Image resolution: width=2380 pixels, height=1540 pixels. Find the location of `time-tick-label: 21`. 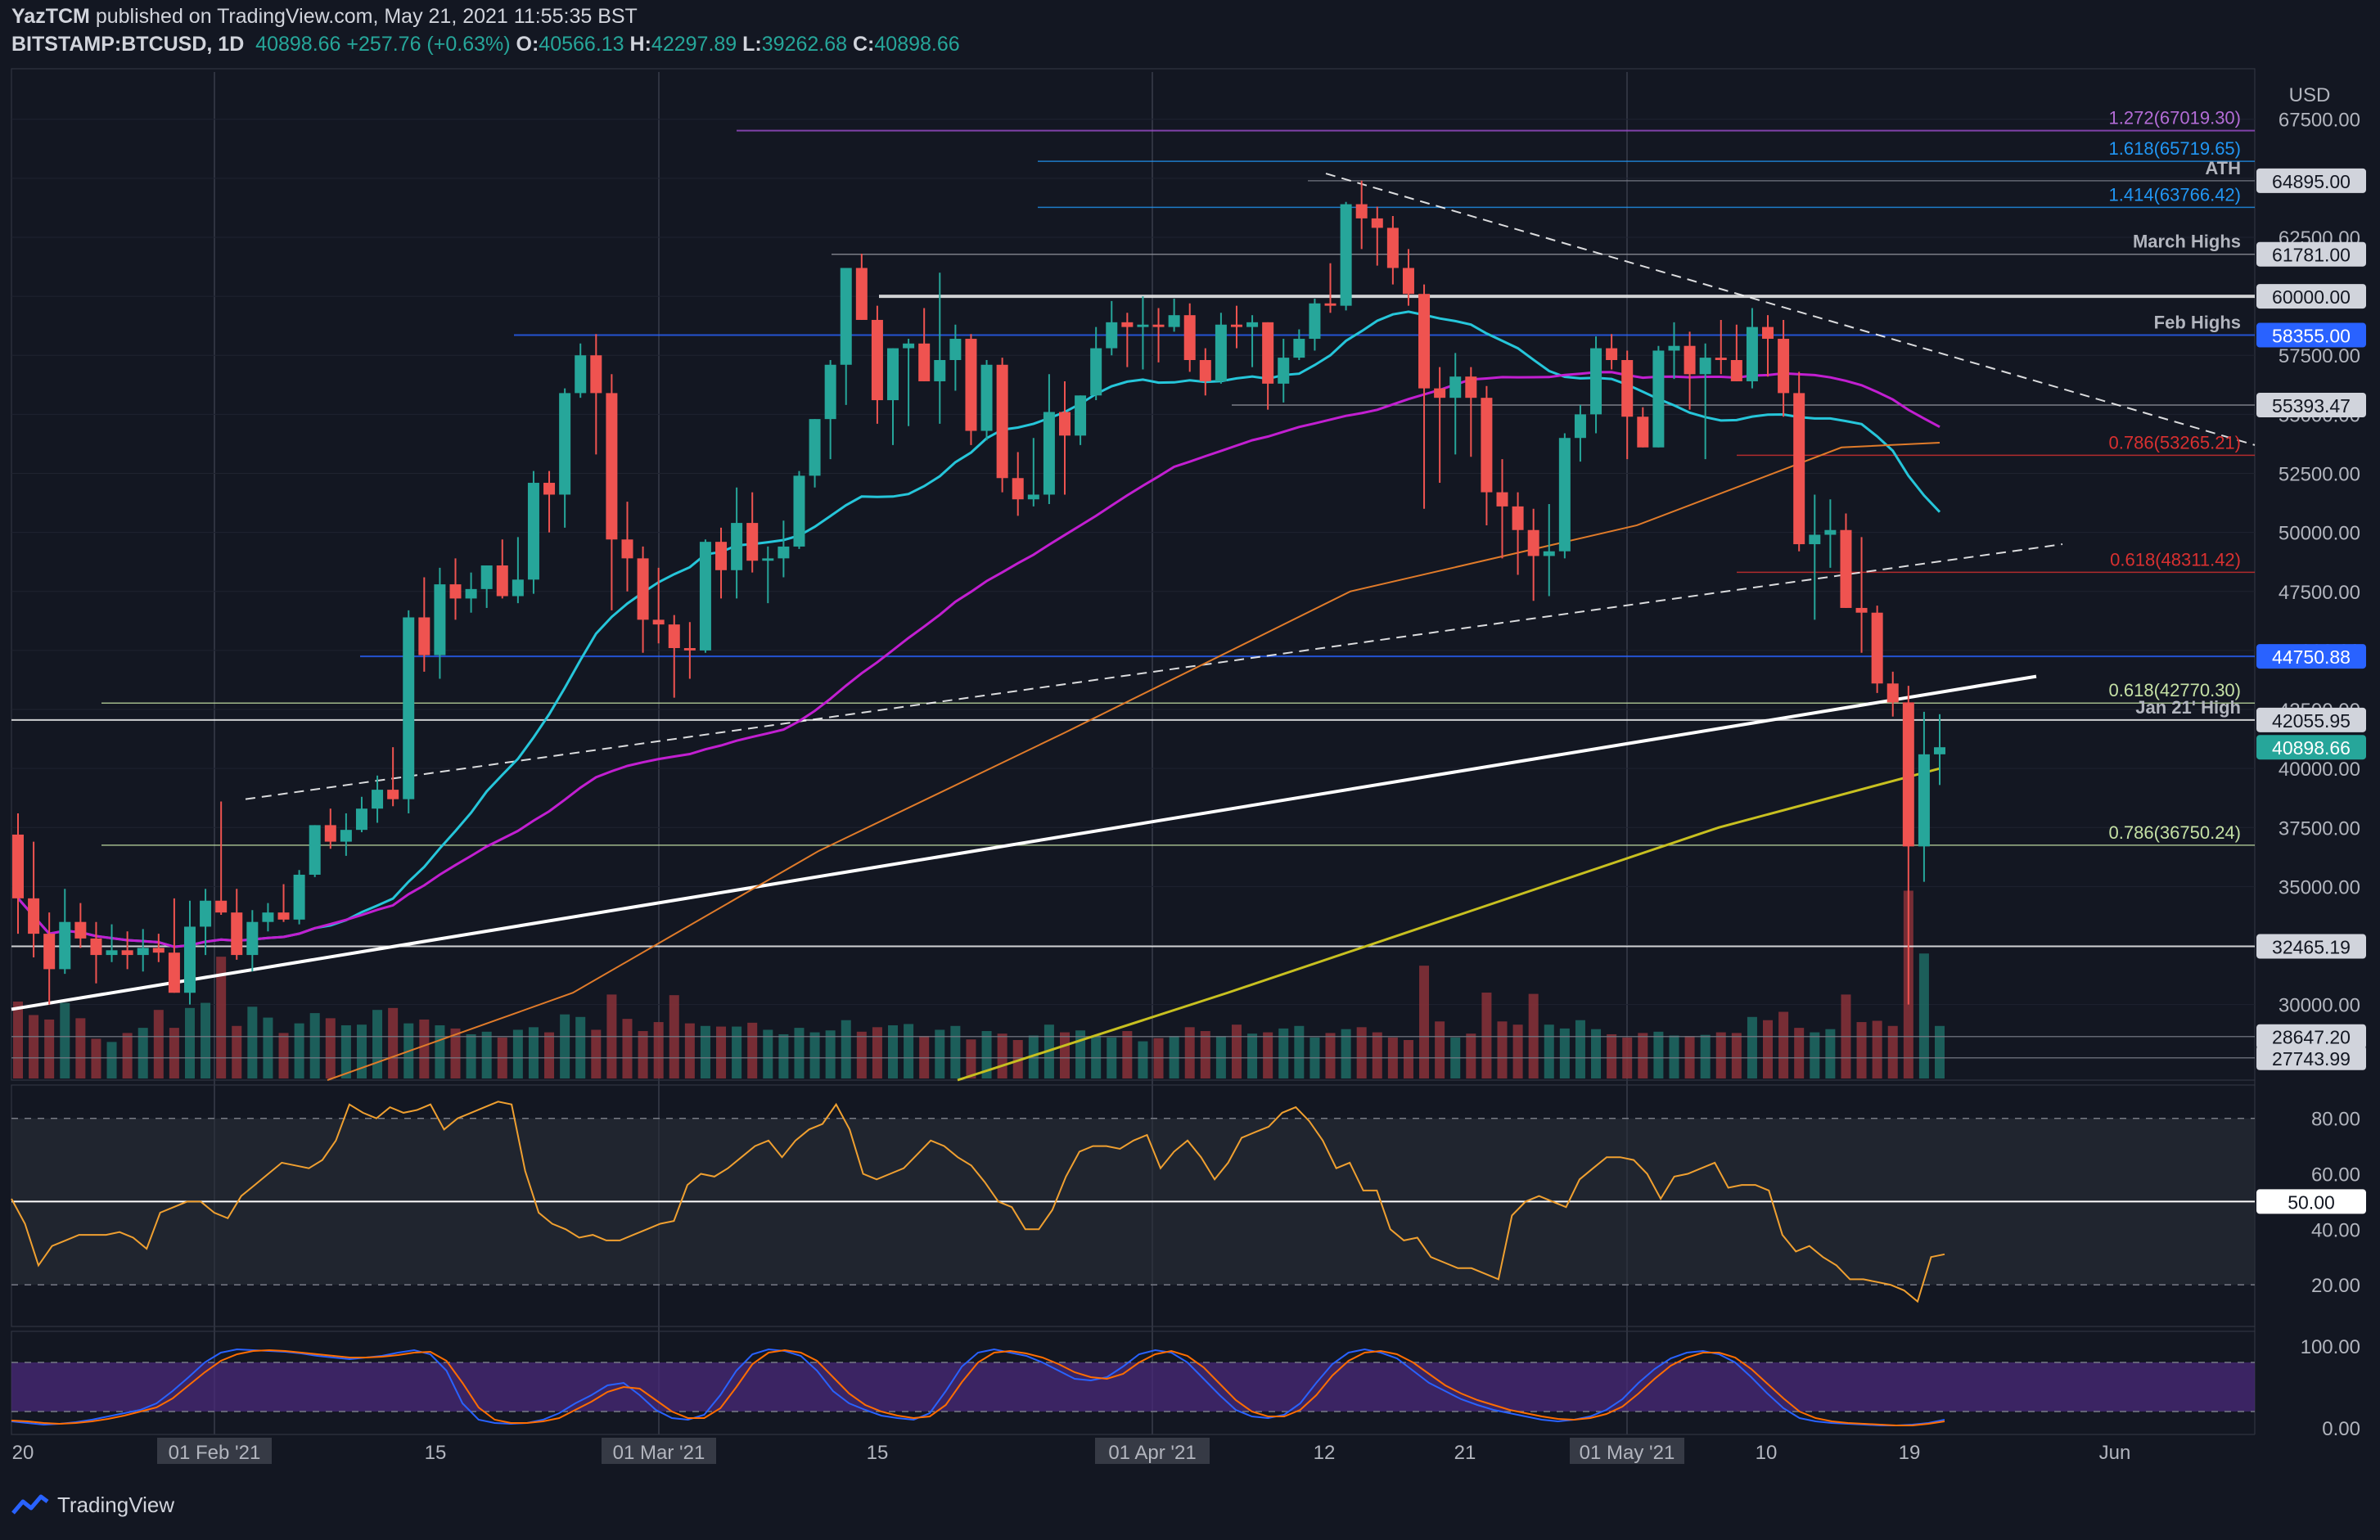

time-tick-label: 21 is located at coordinates (1465, 1453).